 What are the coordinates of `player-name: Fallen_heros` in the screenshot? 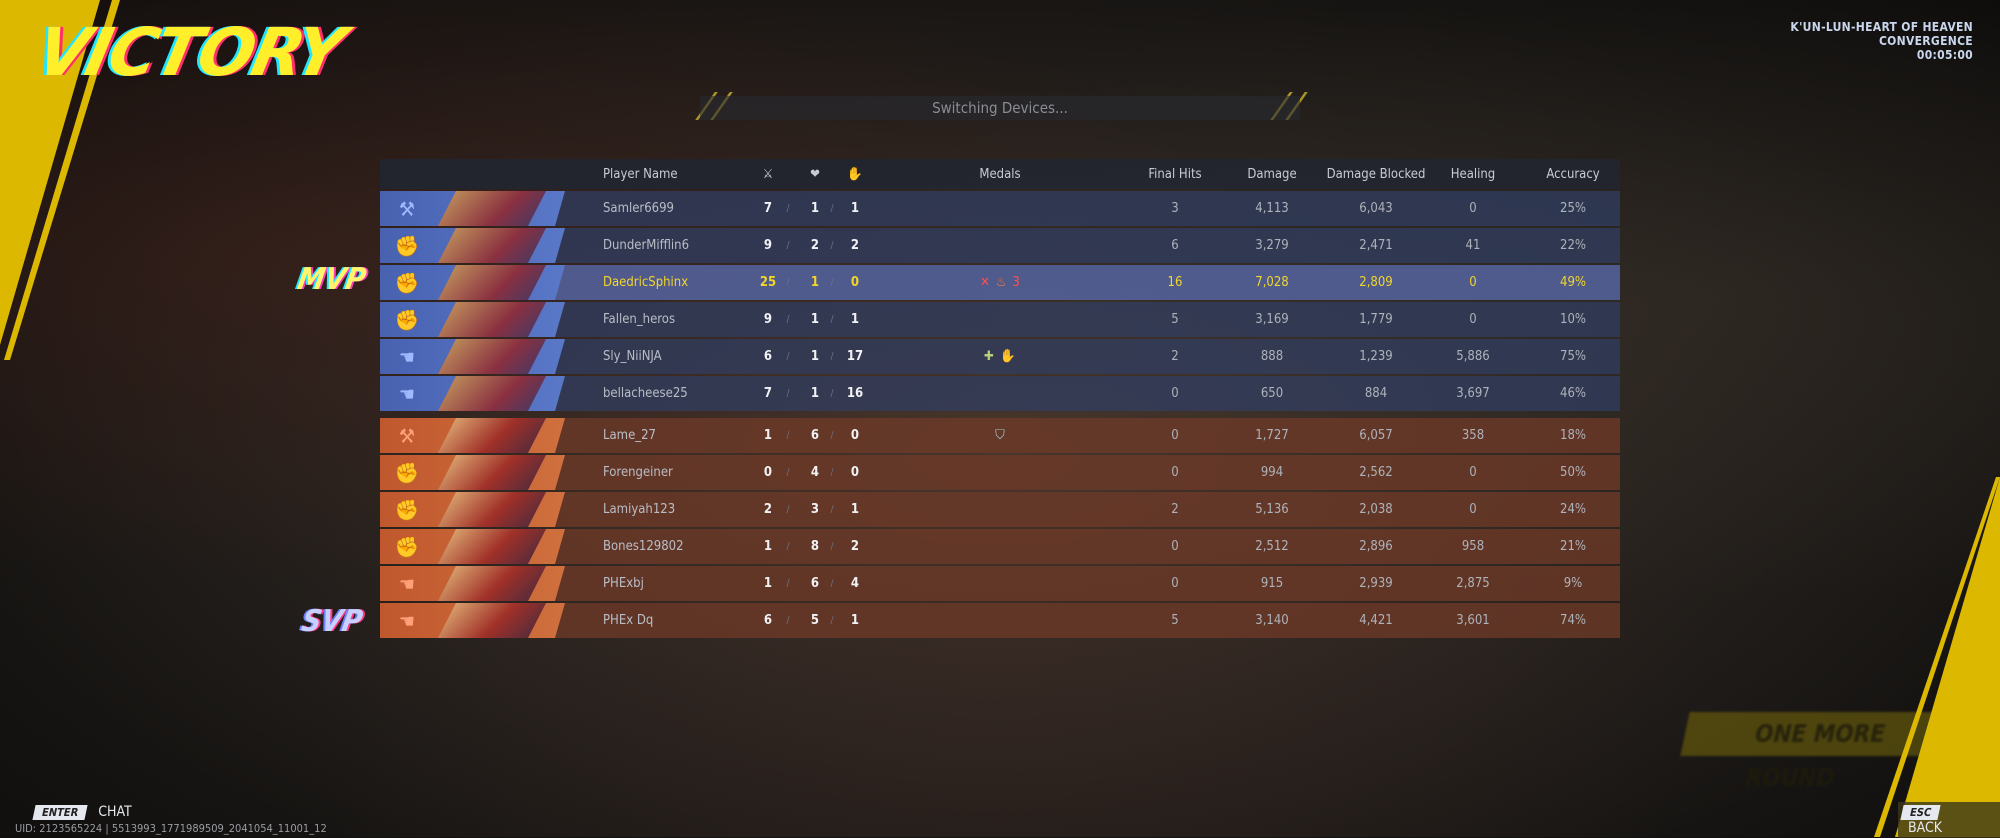 It's located at (639, 319).